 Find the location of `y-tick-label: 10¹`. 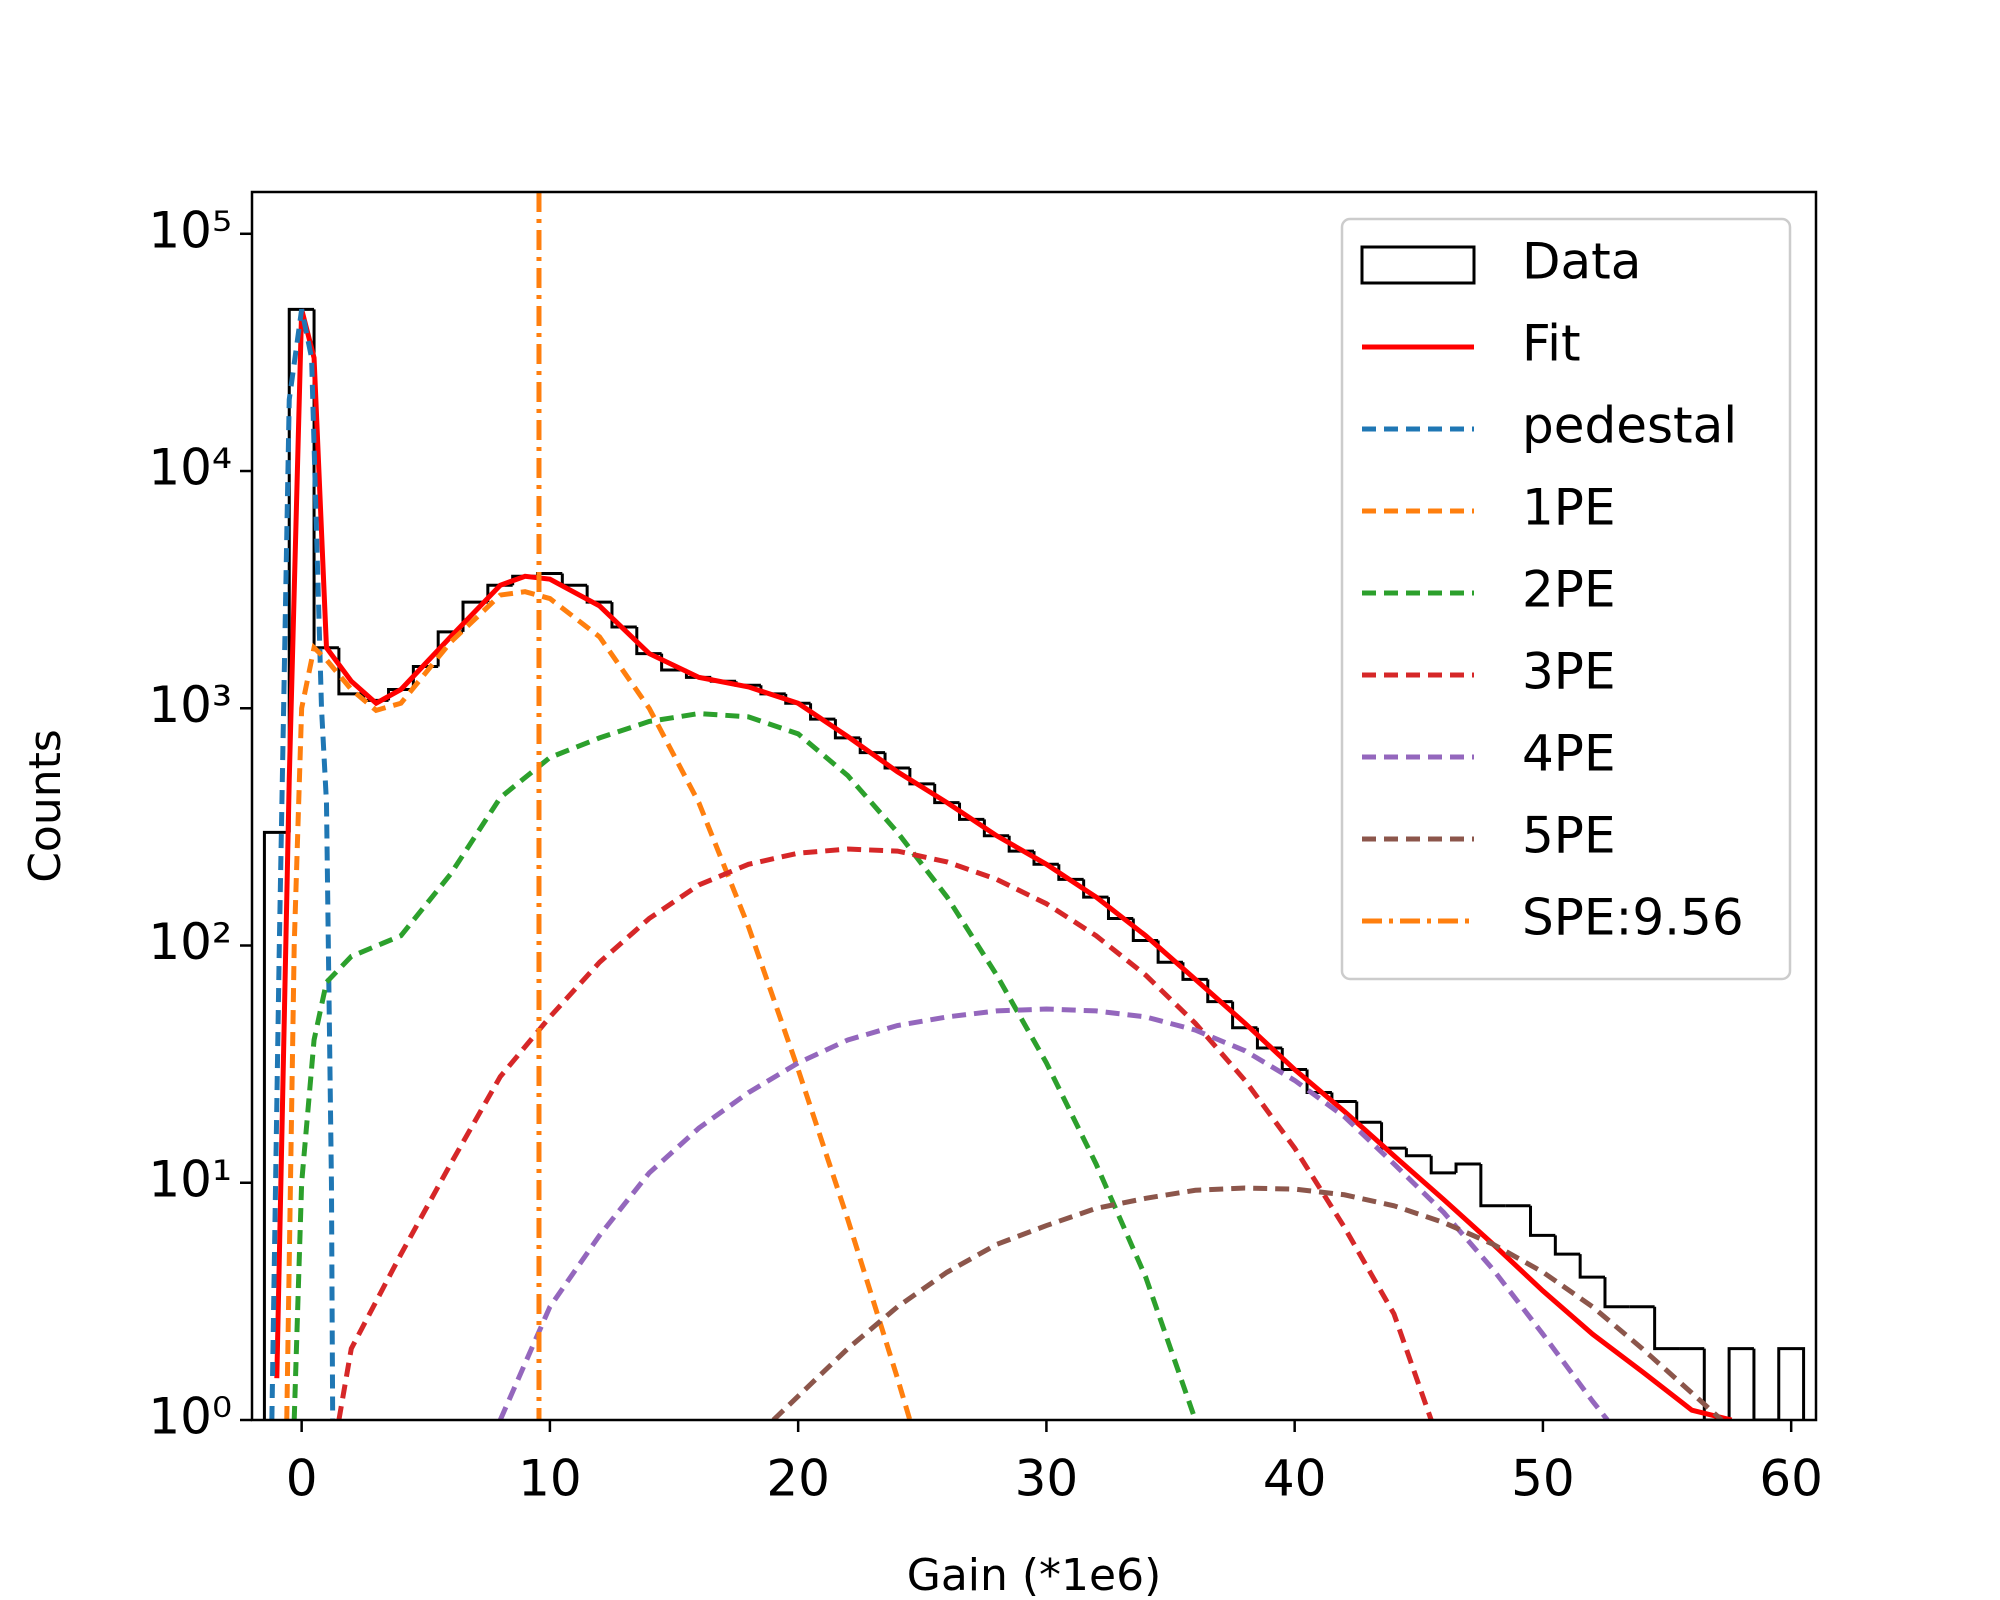

y-tick-label: 10¹ is located at coordinates (190, 1179).